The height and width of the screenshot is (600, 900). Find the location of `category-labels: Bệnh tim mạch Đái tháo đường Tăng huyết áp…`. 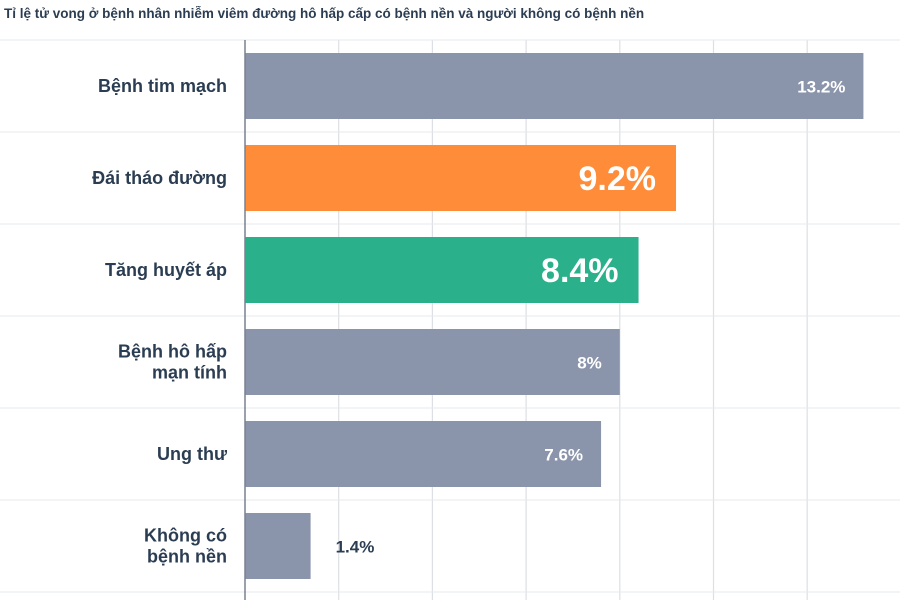

category-labels: Bệnh tim mạch Đái tháo đường Tăng huyết áp… is located at coordinates (160, 321).